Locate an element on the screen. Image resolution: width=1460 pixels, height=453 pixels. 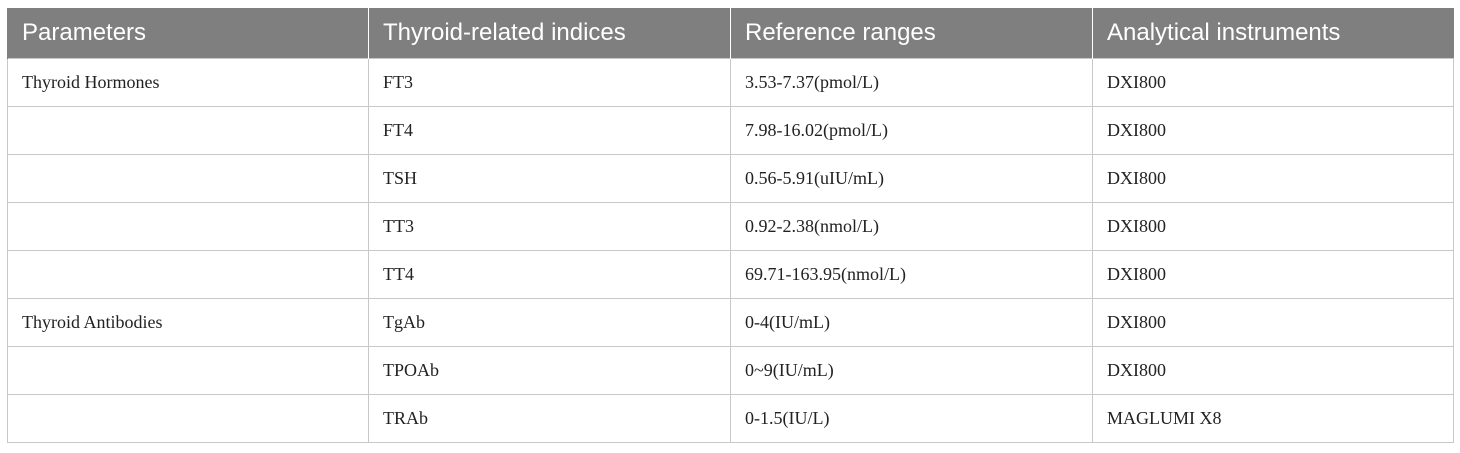
reference-range-cell: 7.98-16.02(pmol/L) is located at coordinates (911, 130).